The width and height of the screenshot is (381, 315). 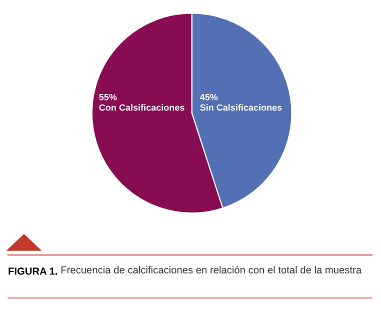 I want to click on slice-label: Con Calsificaciones, so click(x=141, y=107).